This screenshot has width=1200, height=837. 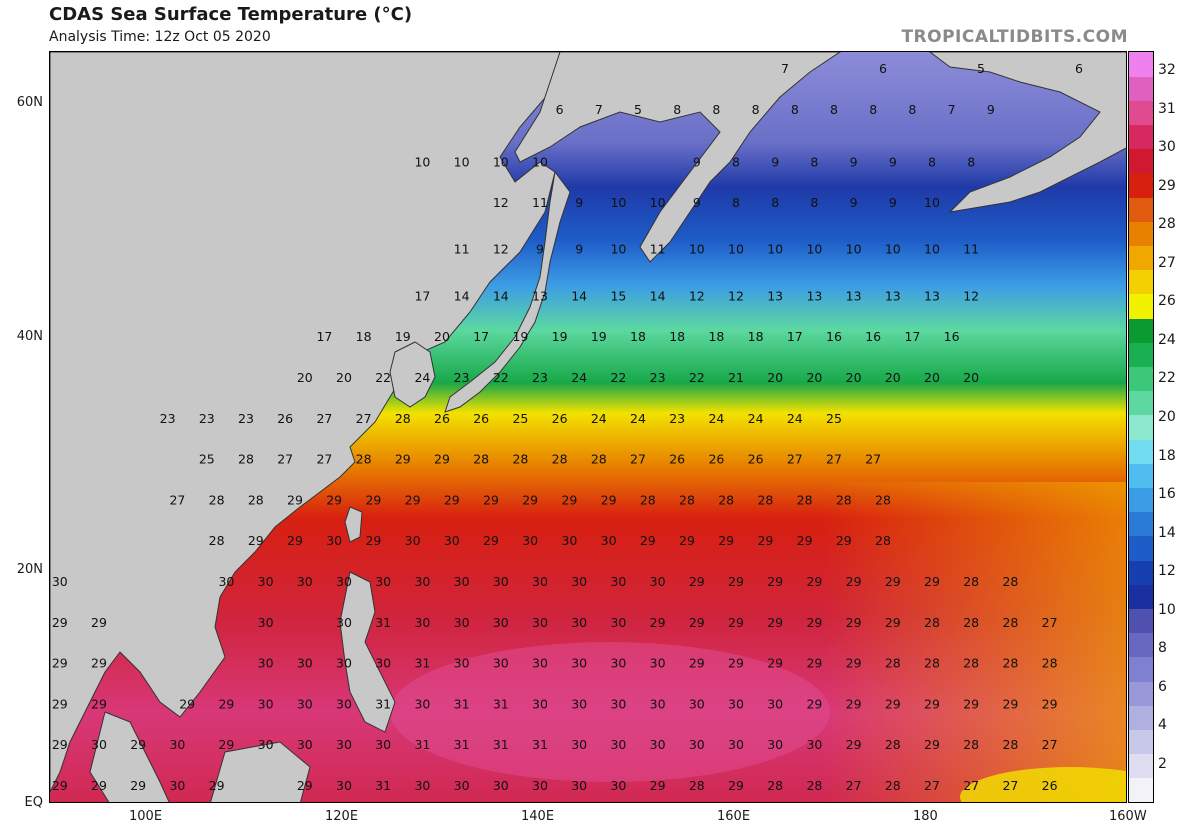 What do you see at coordinates (736, 249) in the screenshot?
I see `sst-value: 10` at bounding box center [736, 249].